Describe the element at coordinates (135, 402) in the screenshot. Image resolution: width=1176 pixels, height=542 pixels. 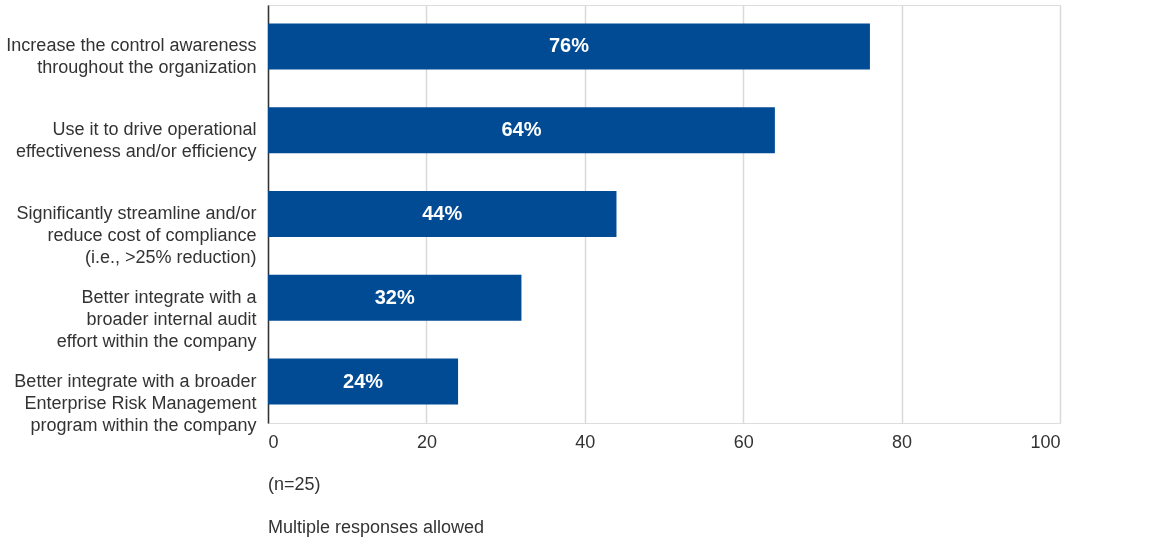
I see `y-tick-label: Better integrate with a broader Enterprise Risk Management program within the company` at that location.